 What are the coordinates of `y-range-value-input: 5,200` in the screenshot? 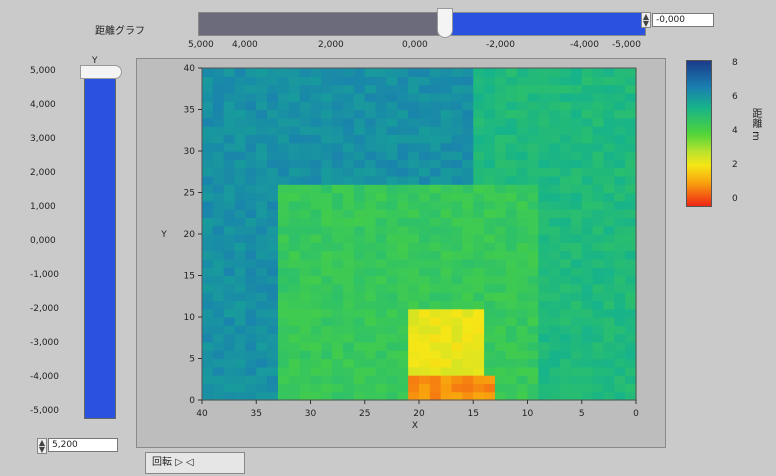 It's located at (83, 445).